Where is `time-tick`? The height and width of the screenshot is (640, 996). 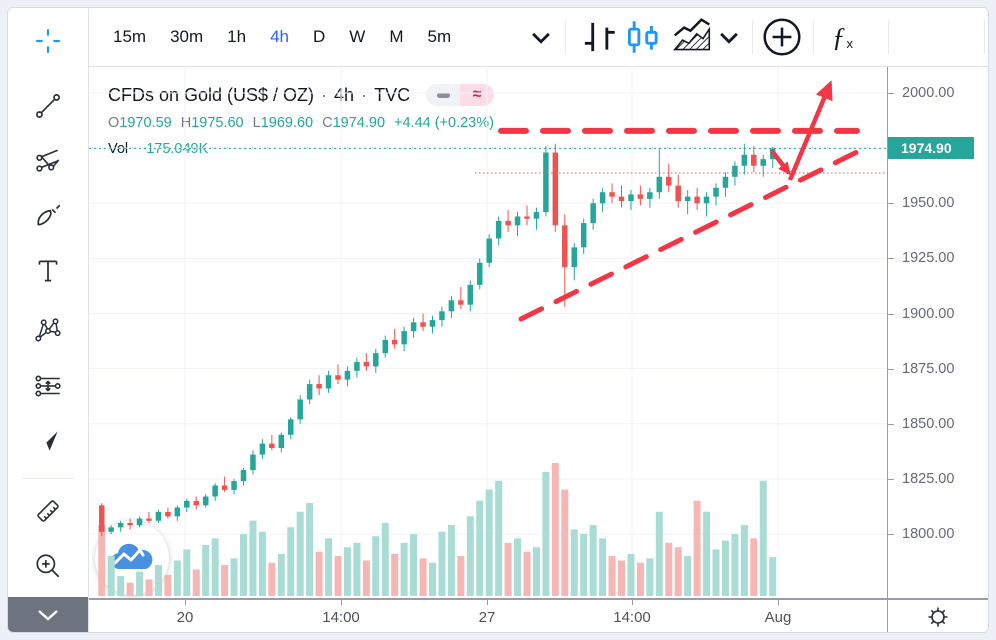
time-tick is located at coordinates (487, 602).